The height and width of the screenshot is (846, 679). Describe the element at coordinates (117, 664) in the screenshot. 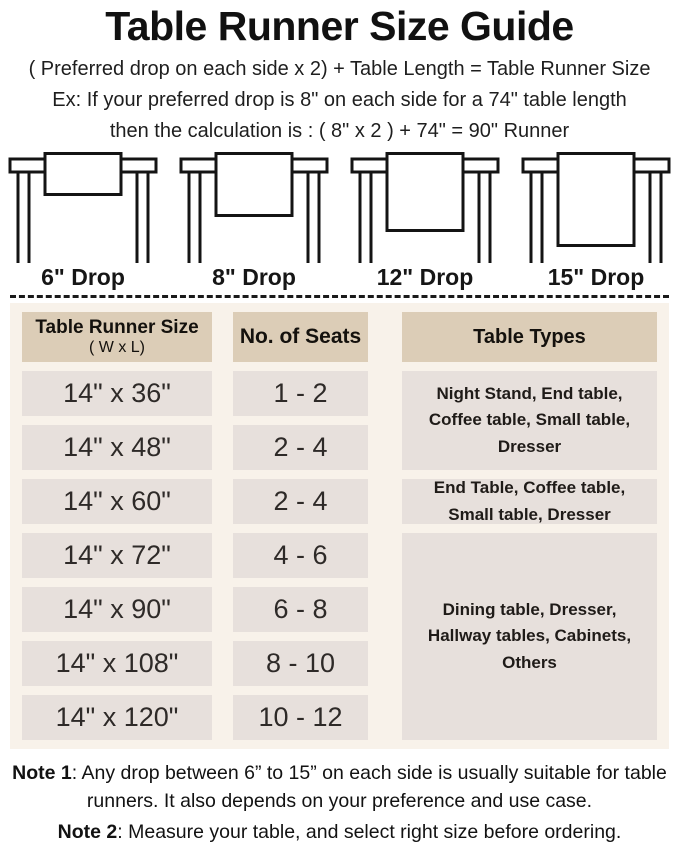

I see `runner-size-cell: 14" x 108"` at that location.